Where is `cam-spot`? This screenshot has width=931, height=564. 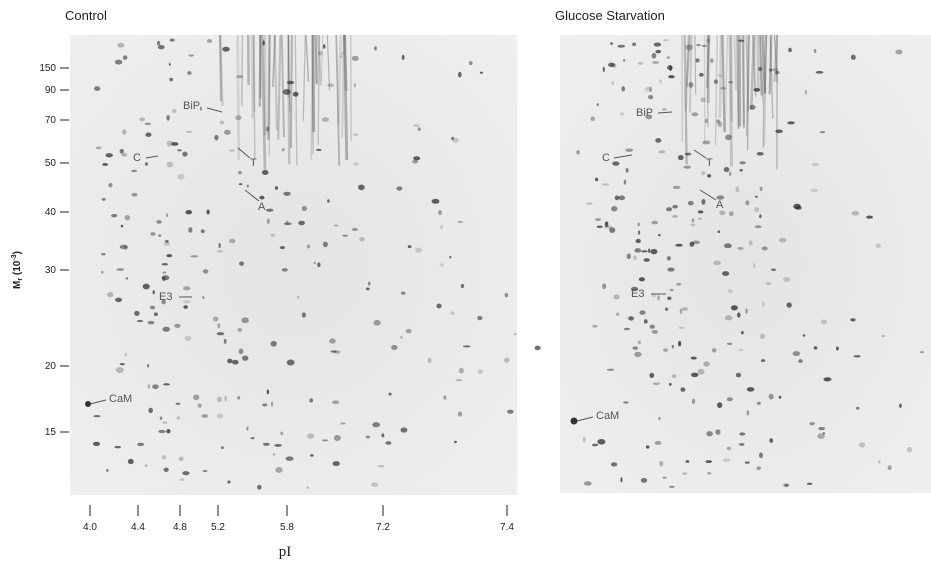 cam-spot is located at coordinates (88, 404).